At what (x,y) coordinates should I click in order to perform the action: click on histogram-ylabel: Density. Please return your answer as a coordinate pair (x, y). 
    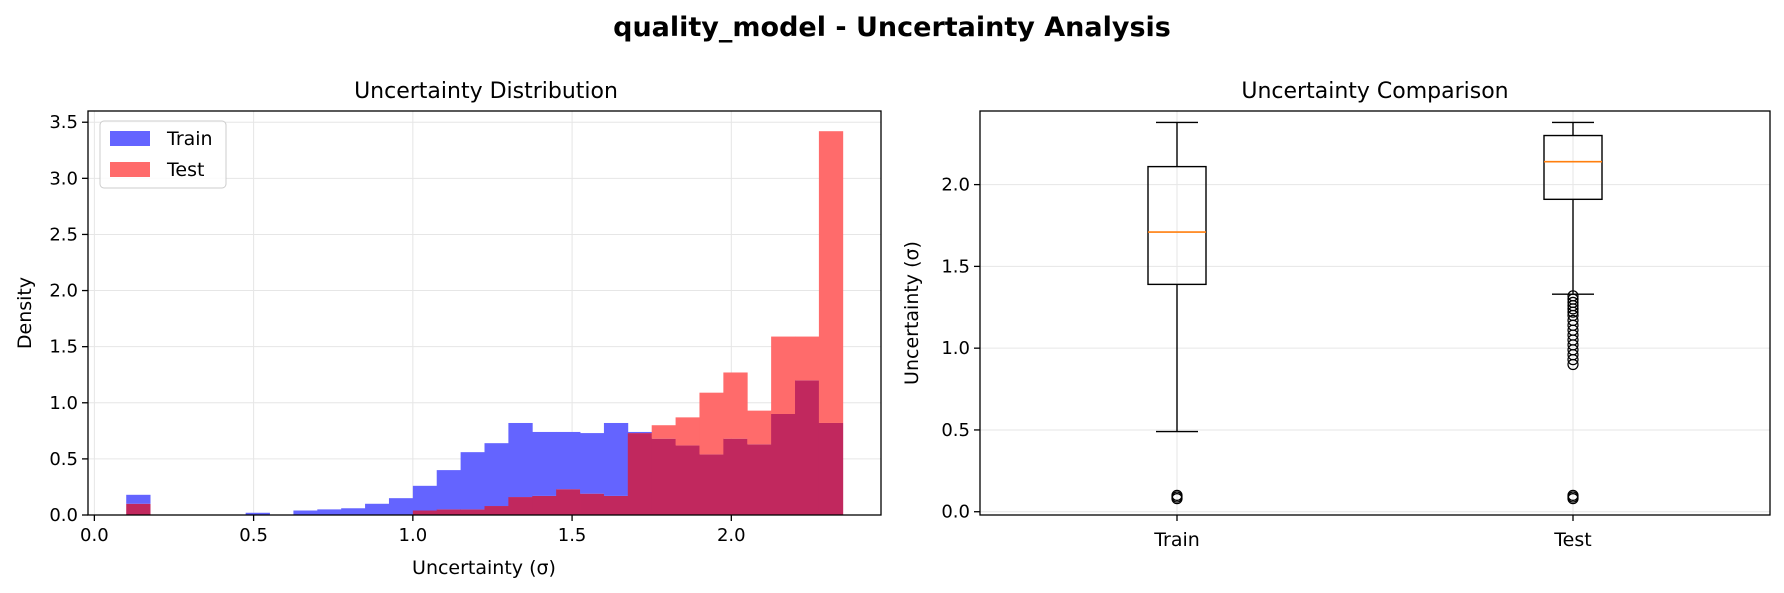
    Looking at the image, I should click on (25, 313).